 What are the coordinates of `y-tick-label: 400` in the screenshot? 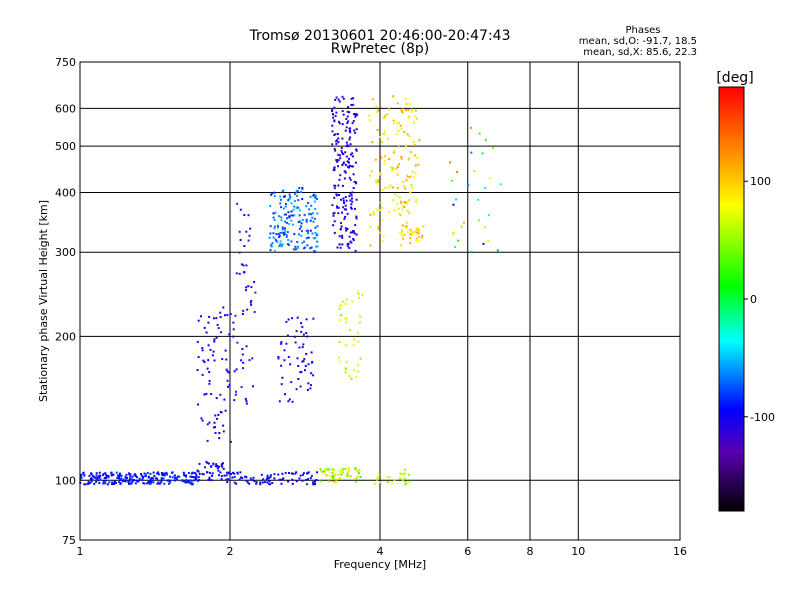 It's located at (65, 192).